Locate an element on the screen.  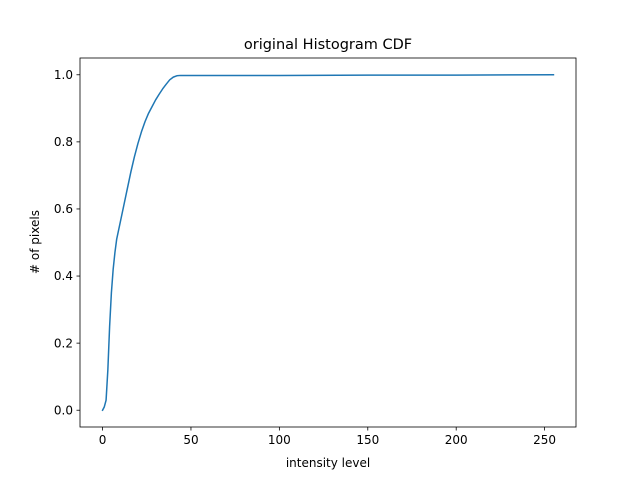
x-tick-label-4: 200 is located at coordinates (456, 440).